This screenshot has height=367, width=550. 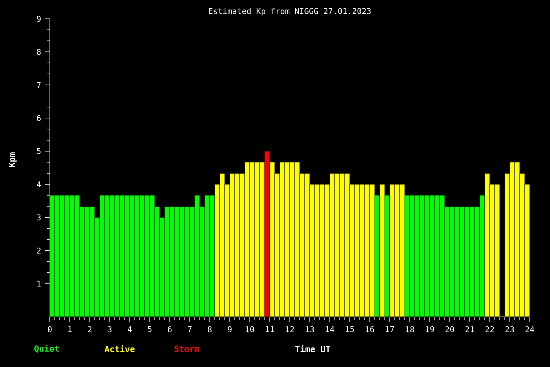 I want to click on x-axis-title: Time UT, so click(x=313, y=349).